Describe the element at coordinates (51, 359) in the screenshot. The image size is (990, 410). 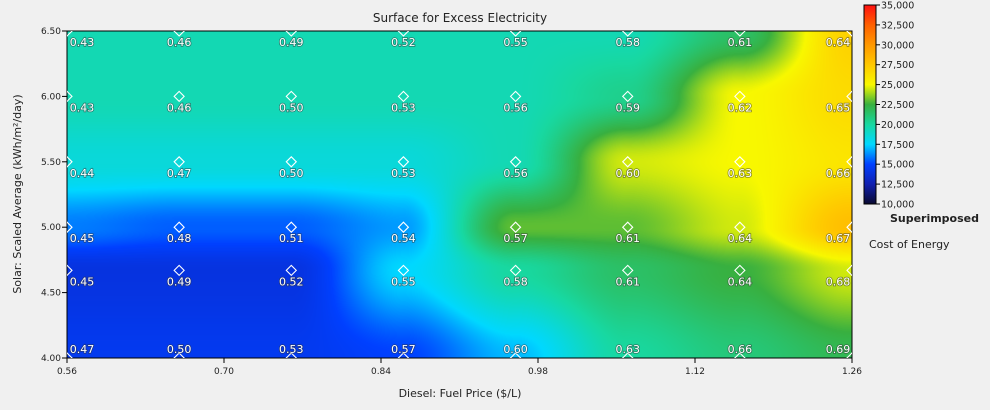
I see `y-tick-label: 4.00` at that location.